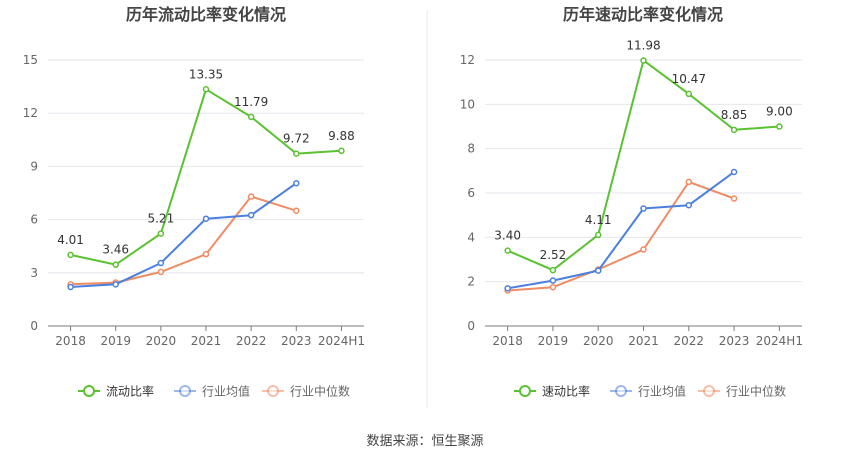  What do you see at coordinates (341, 136) in the screenshot?
I see `data-label: 9.88` at bounding box center [341, 136].